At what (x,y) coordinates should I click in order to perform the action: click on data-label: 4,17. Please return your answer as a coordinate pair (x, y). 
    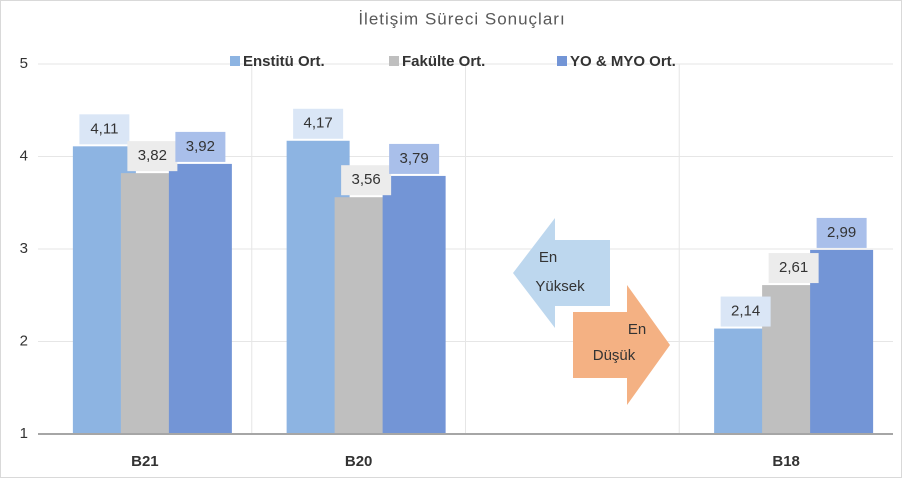
    Looking at the image, I should click on (318, 123).